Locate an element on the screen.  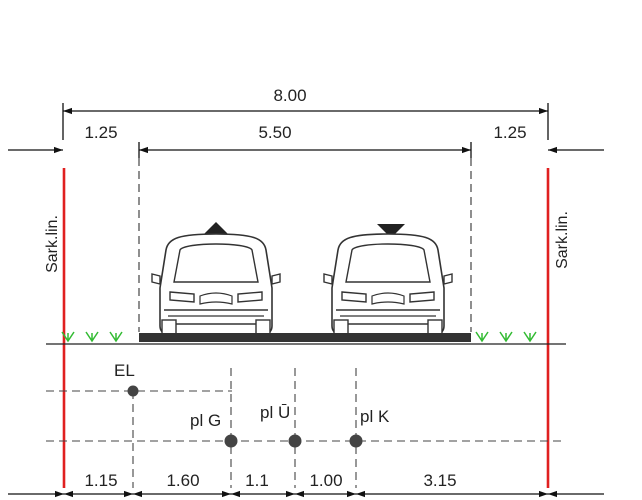
offset-4: 1.00 is located at coordinates (325, 480).